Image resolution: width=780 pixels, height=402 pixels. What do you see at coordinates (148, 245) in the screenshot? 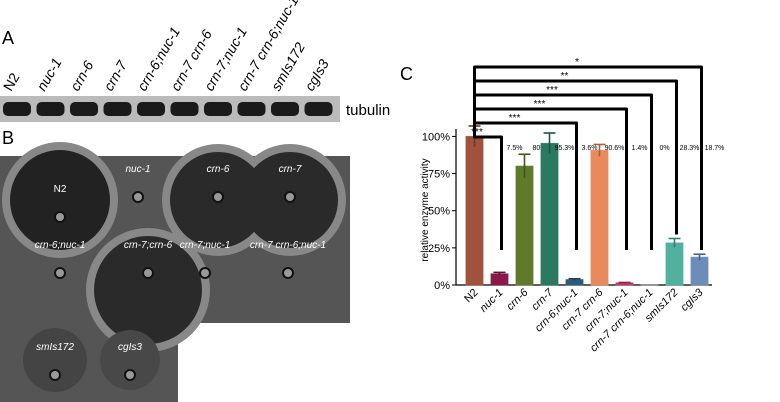
I see `spot-label: crn-7;crn-6` at bounding box center [148, 245].